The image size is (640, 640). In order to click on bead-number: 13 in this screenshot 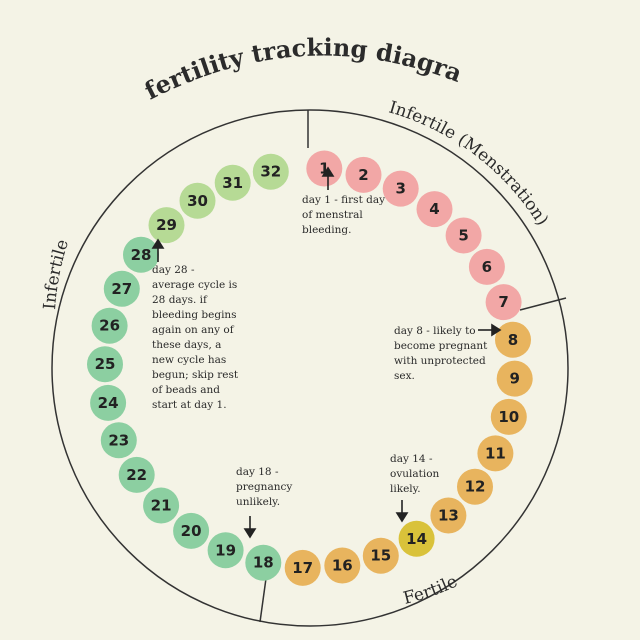, I will do `click(448, 516)`.